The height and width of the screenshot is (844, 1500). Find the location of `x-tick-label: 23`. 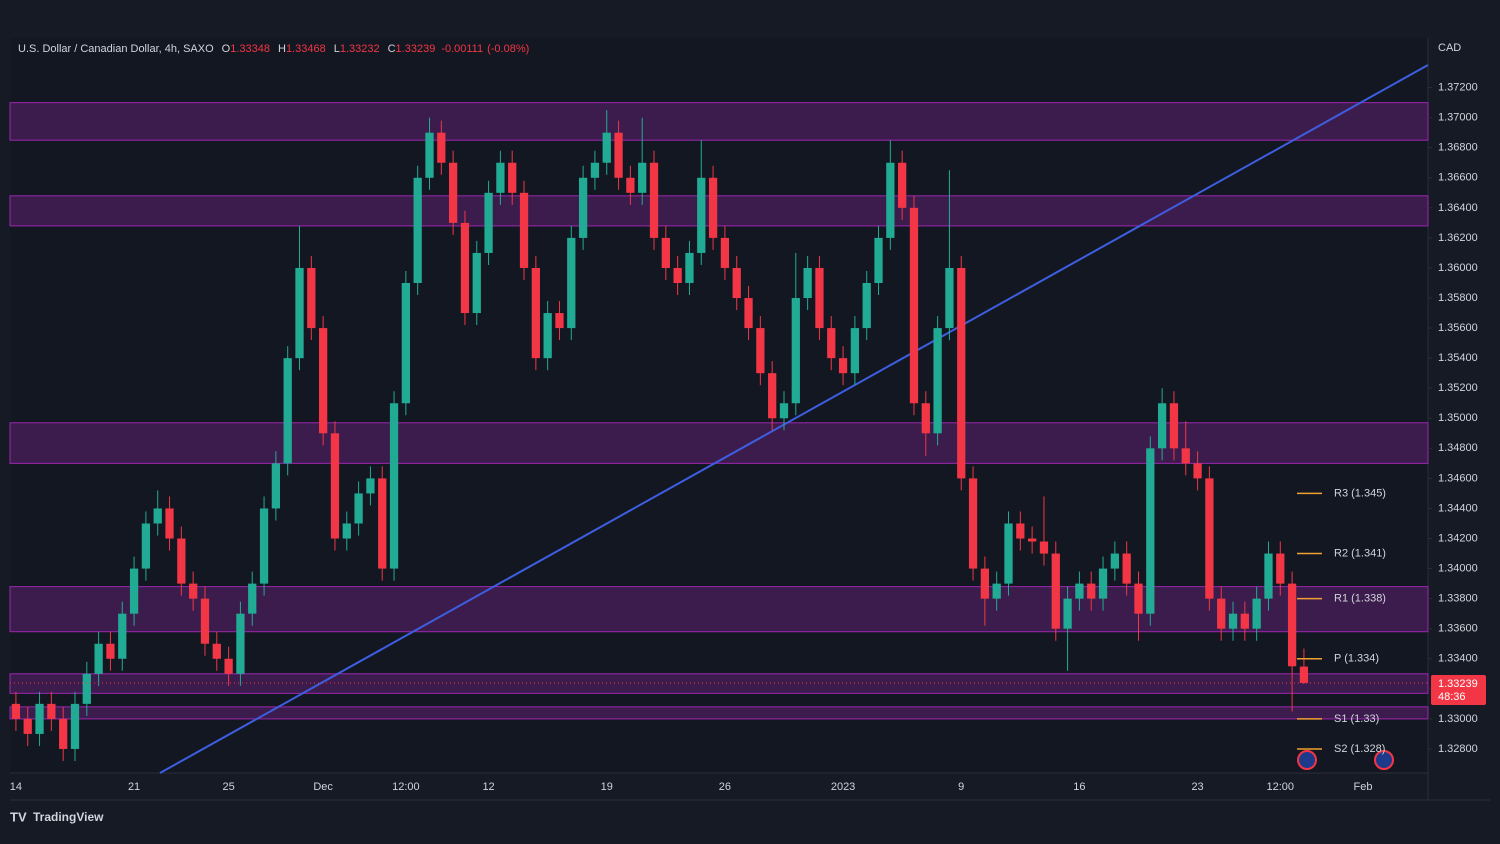

x-tick-label: 23 is located at coordinates (1197, 787).